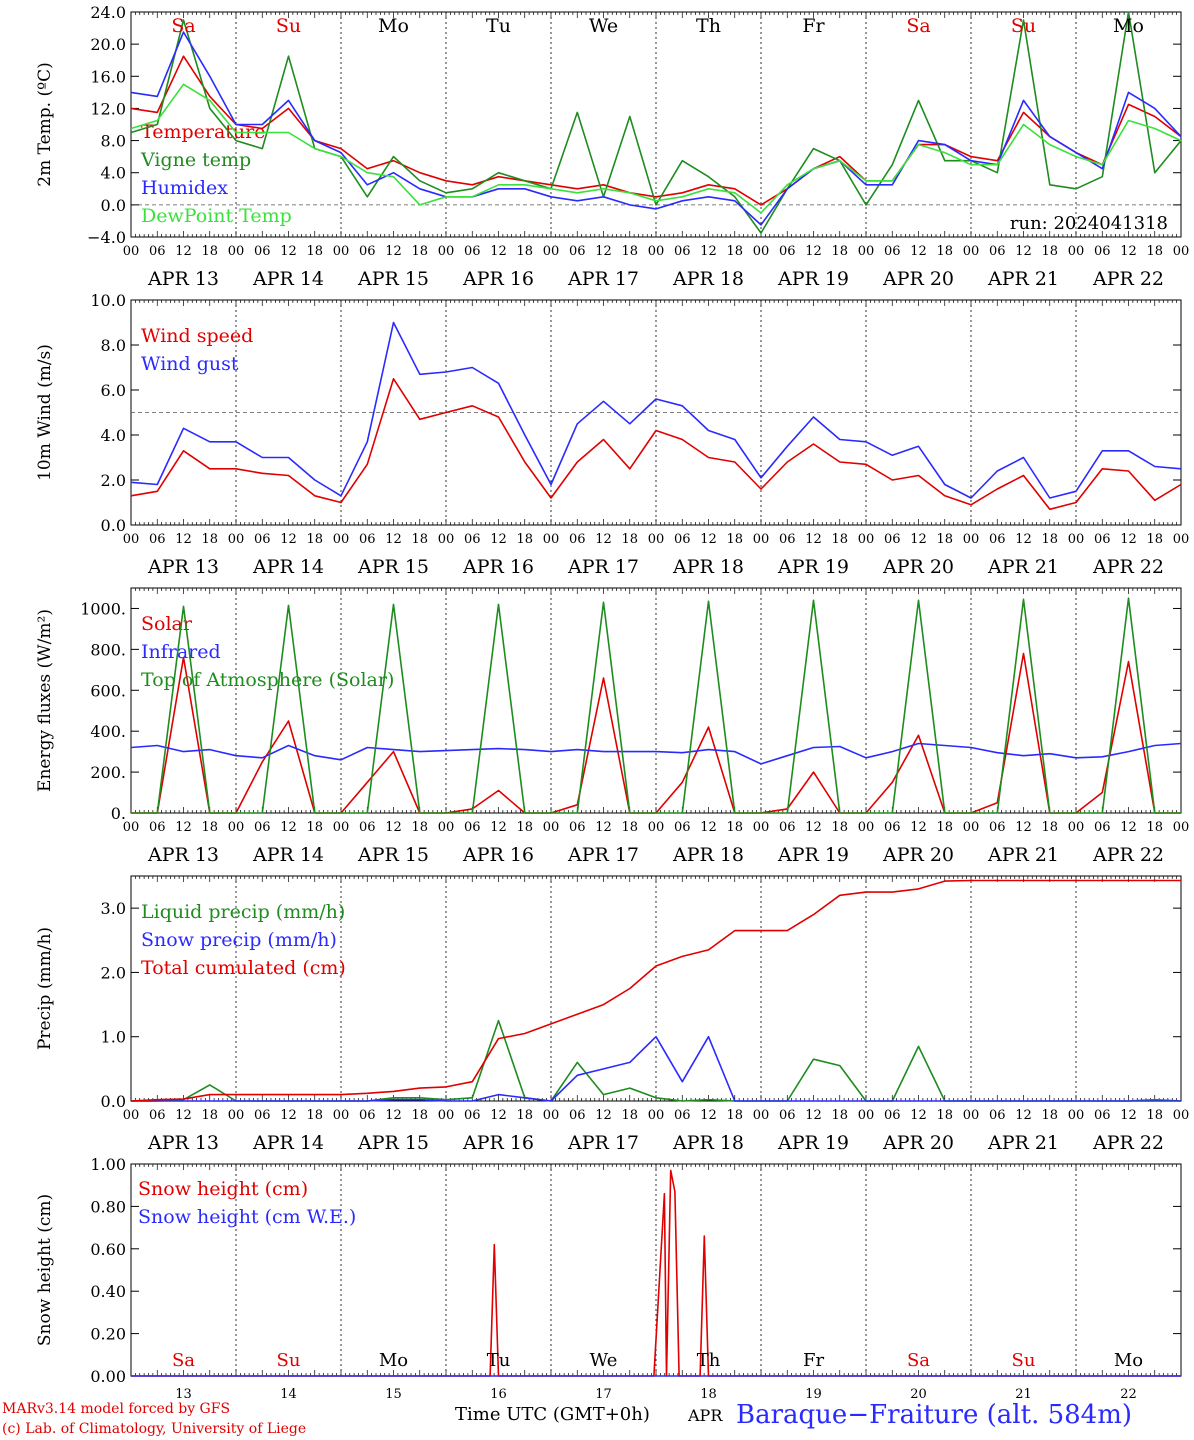 The image size is (1194, 1440). What do you see at coordinates (108, 1334) in the screenshot?
I see `y-tick-label: 0.20` at bounding box center [108, 1334].